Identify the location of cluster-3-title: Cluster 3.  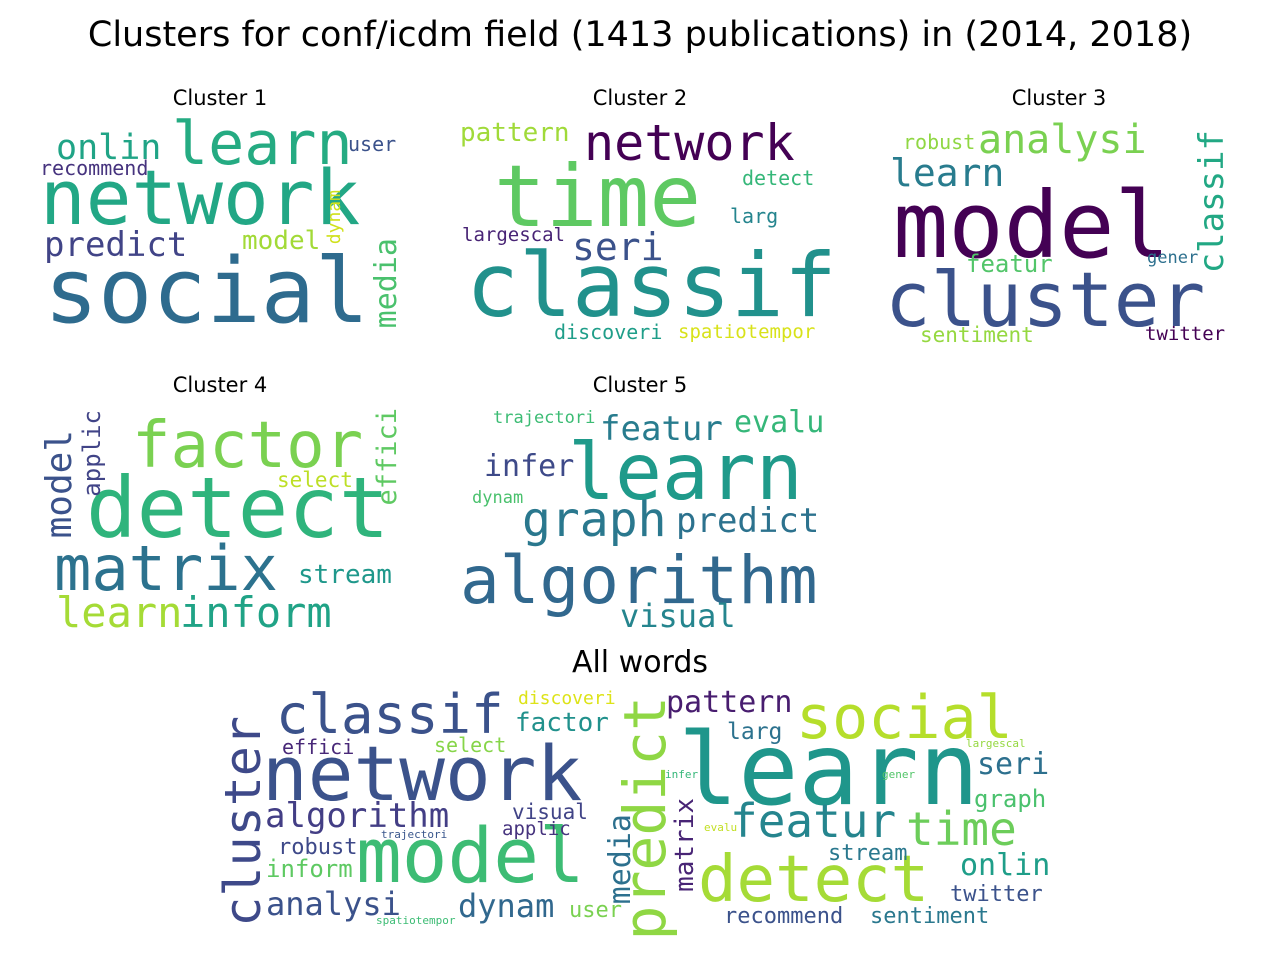
(1059, 98).